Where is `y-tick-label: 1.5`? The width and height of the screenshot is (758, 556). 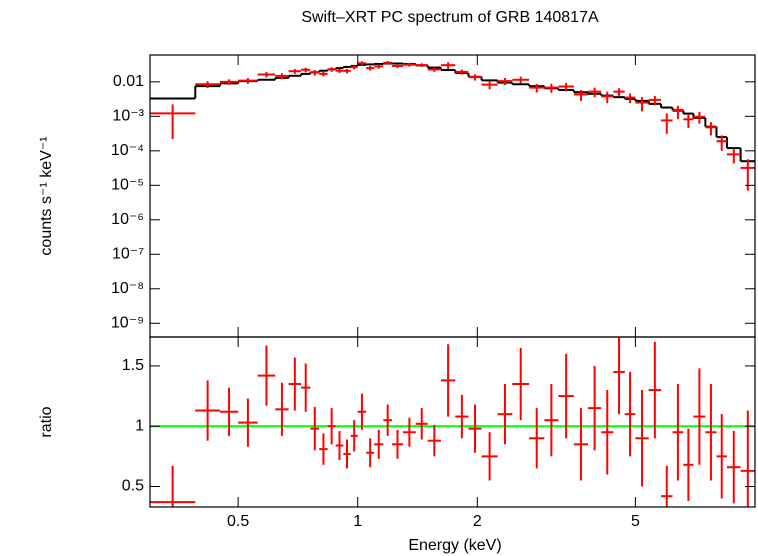 y-tick-label: 1.5 is located at coordinates (133, 365).